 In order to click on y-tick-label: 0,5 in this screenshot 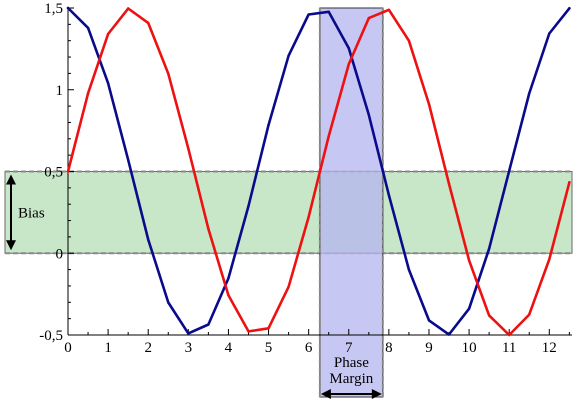, I will do `click(53, 173)`.